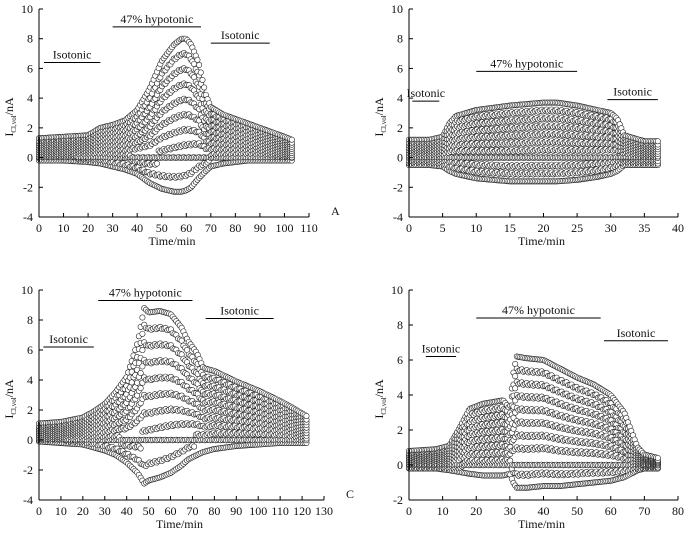  What do you see at coordinates (211, 228) in the screenshot?
I see `x-tick-label: 70` at bounding box center [211, 228].